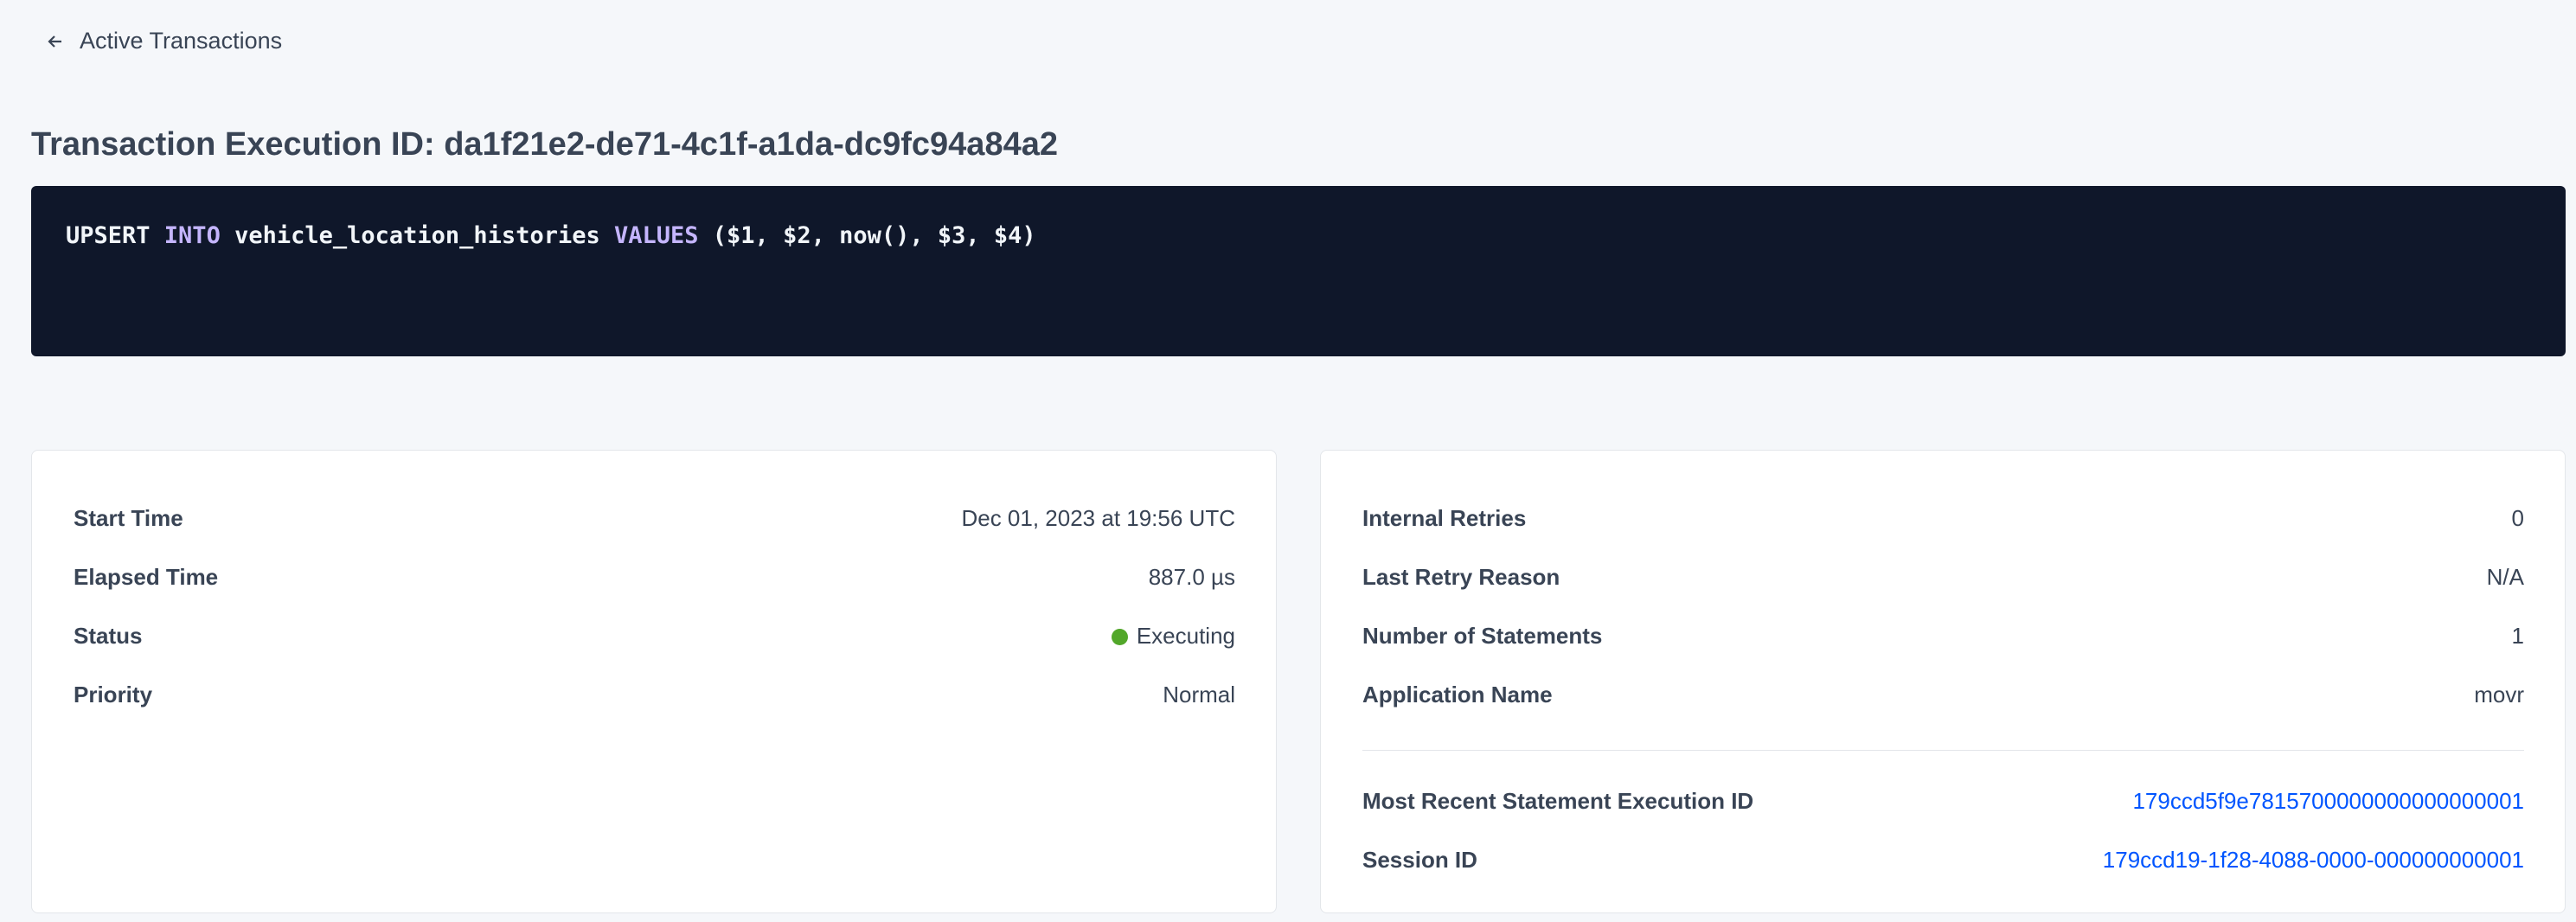 This screenshot has height=922, width=2576. Describe the element at coordinates (1119, 636) in the screenshot. I see `status-dot-icon` at that location.